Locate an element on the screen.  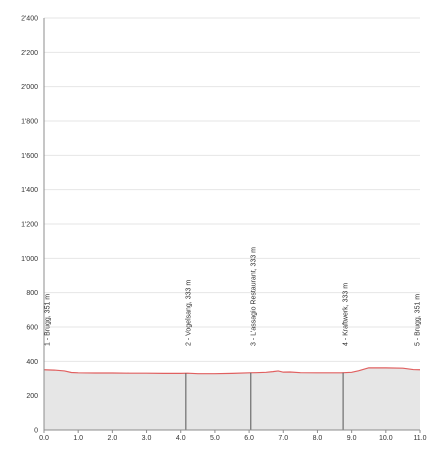
y-tick-label: 2'200 is located at coordinates (29, 53).